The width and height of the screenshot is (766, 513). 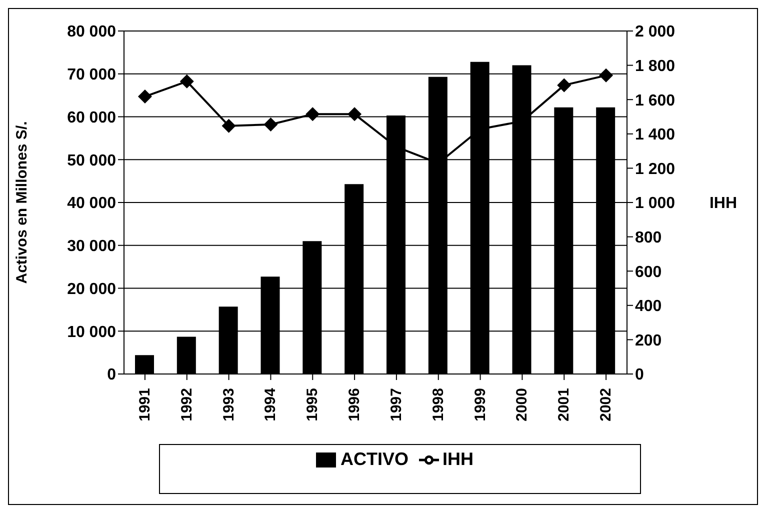 What do you see at coordinates (355, 405) in the screenshot?
I see `x-tick-label: 1996` at bounding box center [355, 405].